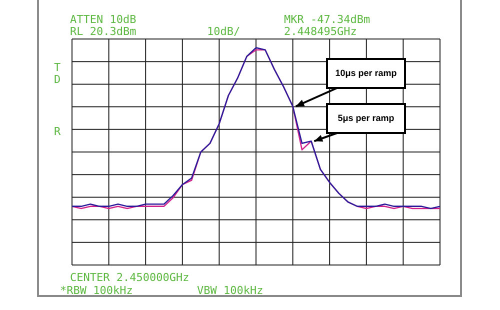 The width and height of the screenshot is (500, 310). Describe the element at coordinates (96, 290) in the screenshot. I see `text: *RBW 100kHz` at that location.